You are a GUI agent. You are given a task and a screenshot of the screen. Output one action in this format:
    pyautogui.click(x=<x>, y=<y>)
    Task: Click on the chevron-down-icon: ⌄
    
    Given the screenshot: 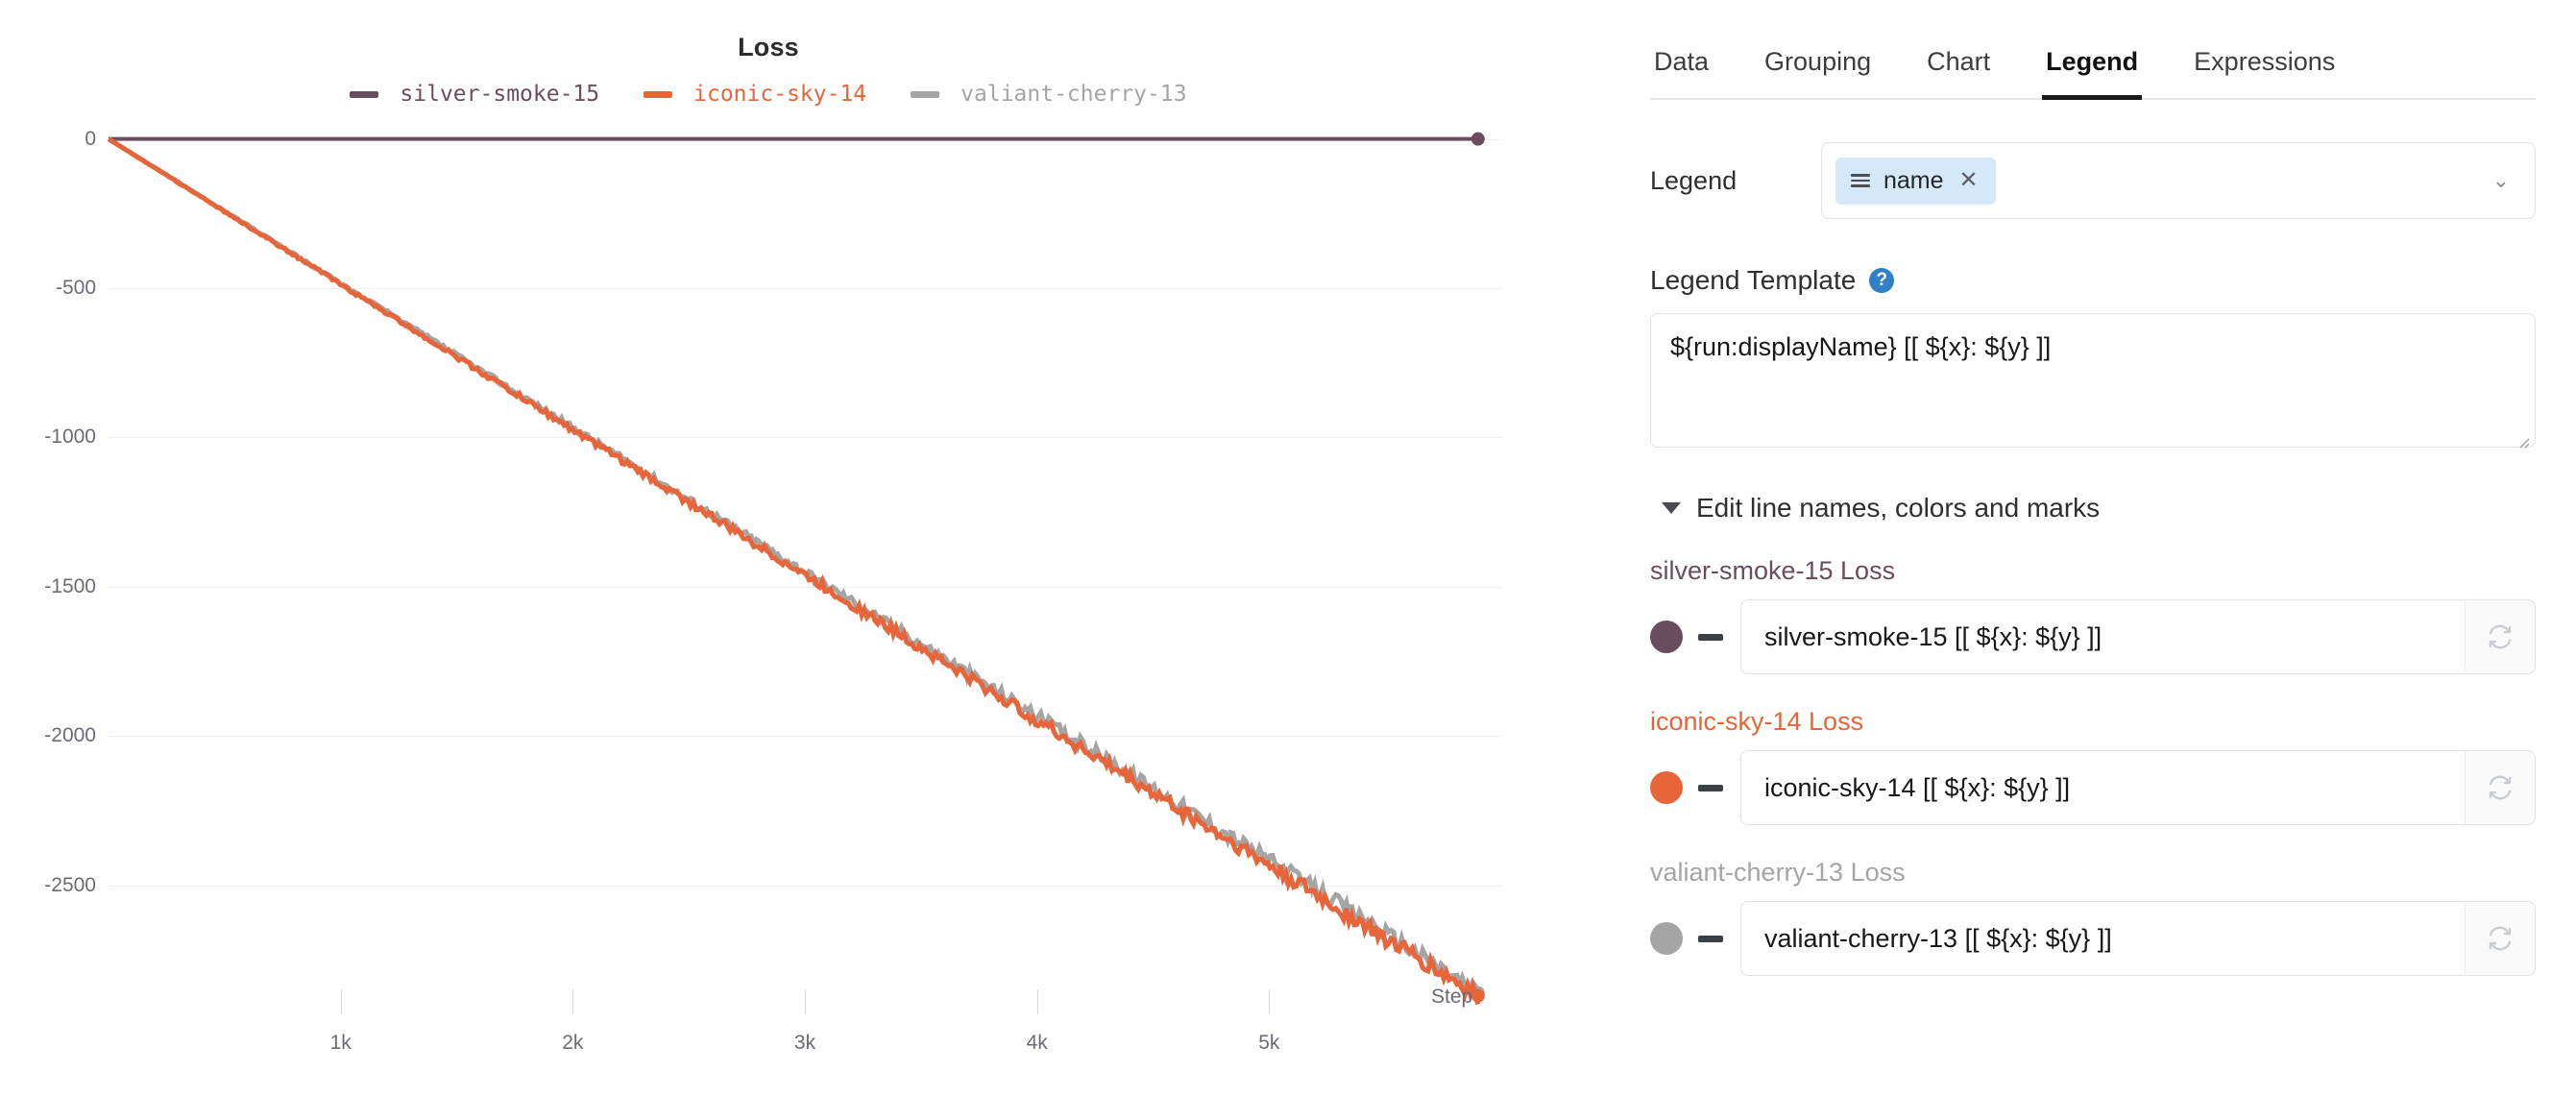 What is the action you would take?
    pyautogui.click(x=2501, y=180)
    